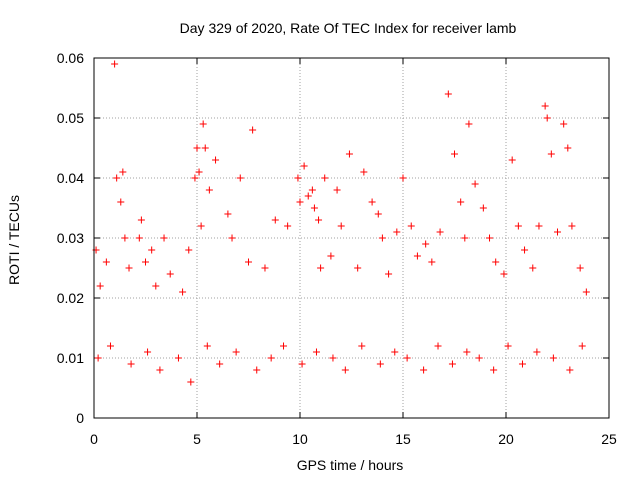 The height and width of the screenshot is (480, 640). Describe the element at coordinates (70, 238) in the screenshot. I see `y-tick-label: 0.03` at that location.